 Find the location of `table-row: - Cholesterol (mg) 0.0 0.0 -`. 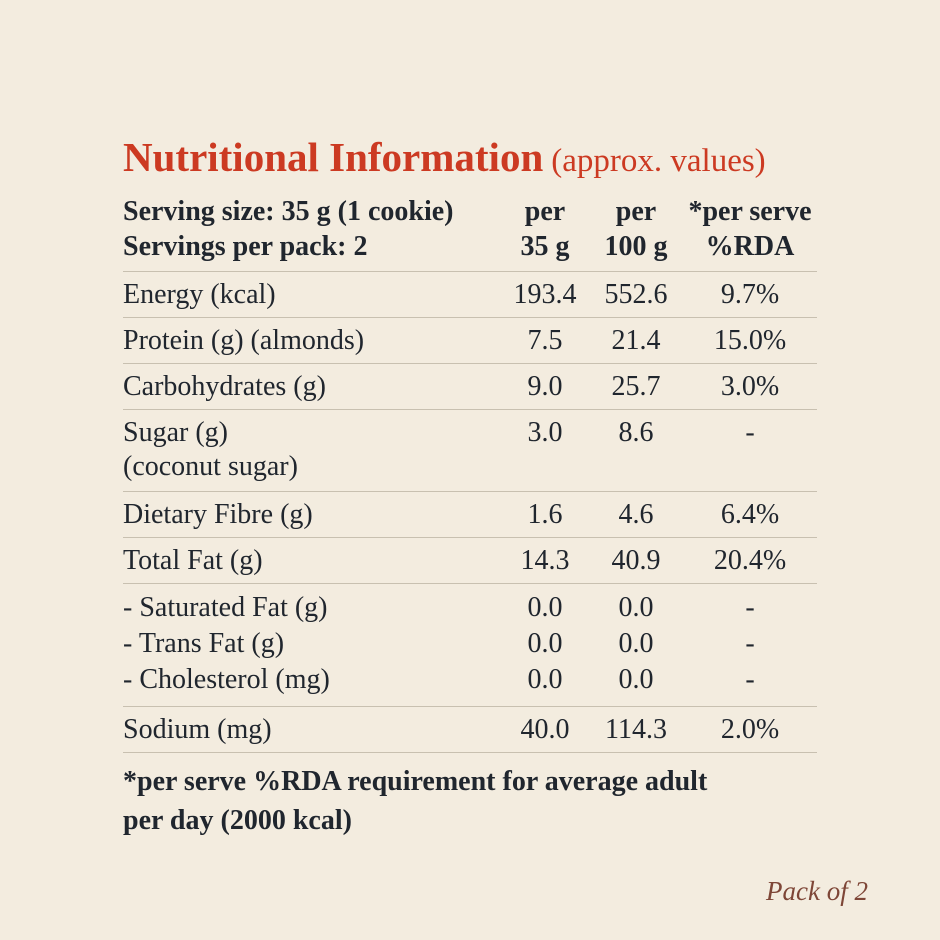

table-row: - Cholesterol (mg) 0.0 0.0 - is located at coordinates (470, 680).